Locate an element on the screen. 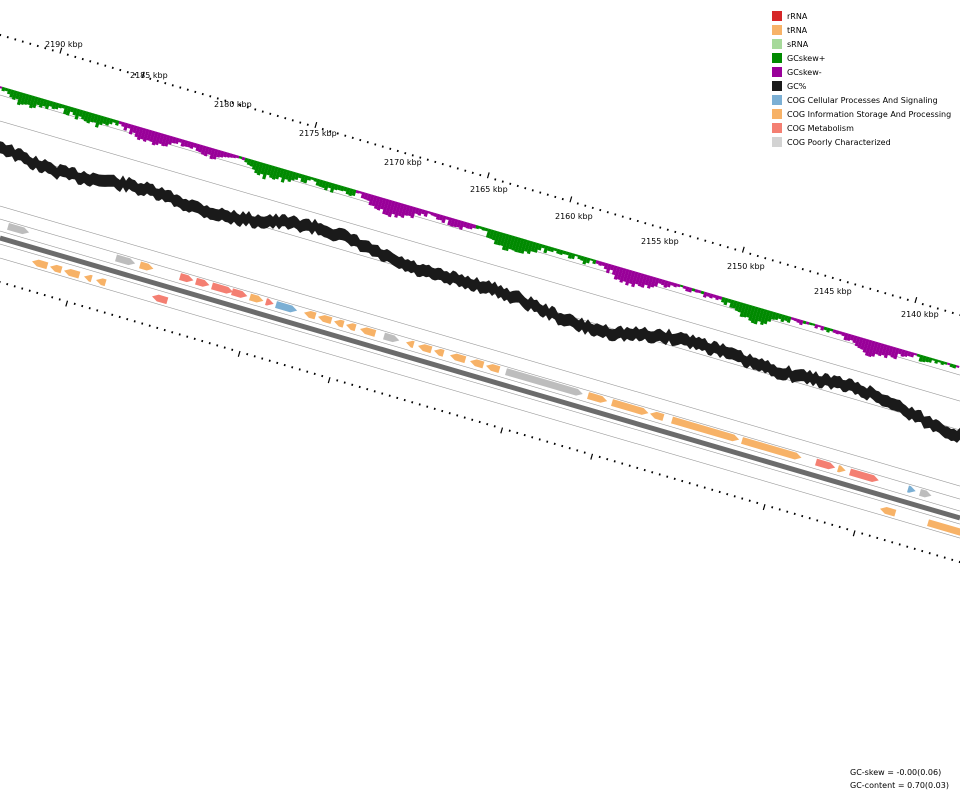  scale-label: 2190 kbp is located at coordinates (64, 44).